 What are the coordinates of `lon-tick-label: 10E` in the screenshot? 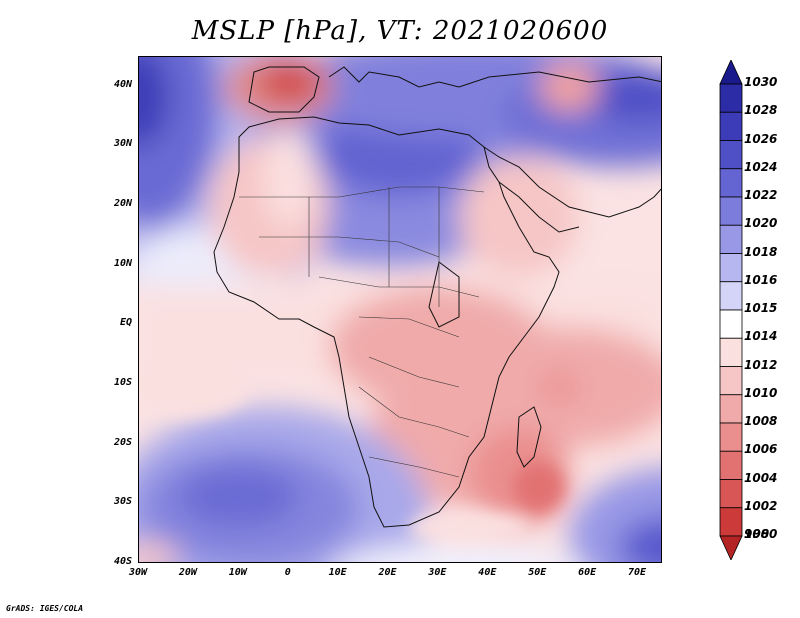 It's located at (337, 572).